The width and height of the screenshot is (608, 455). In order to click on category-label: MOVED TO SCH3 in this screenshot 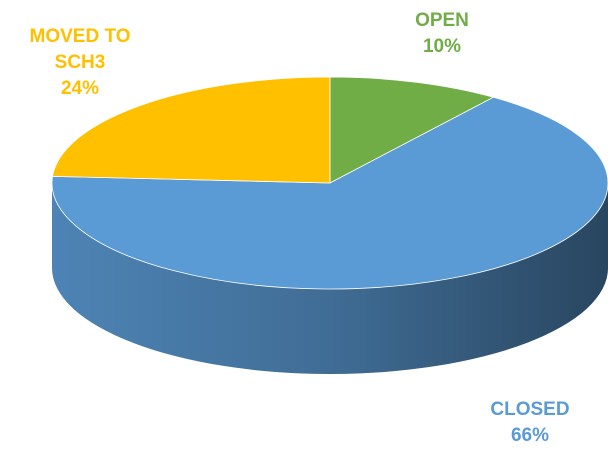, I will do `click(80, 49)`.